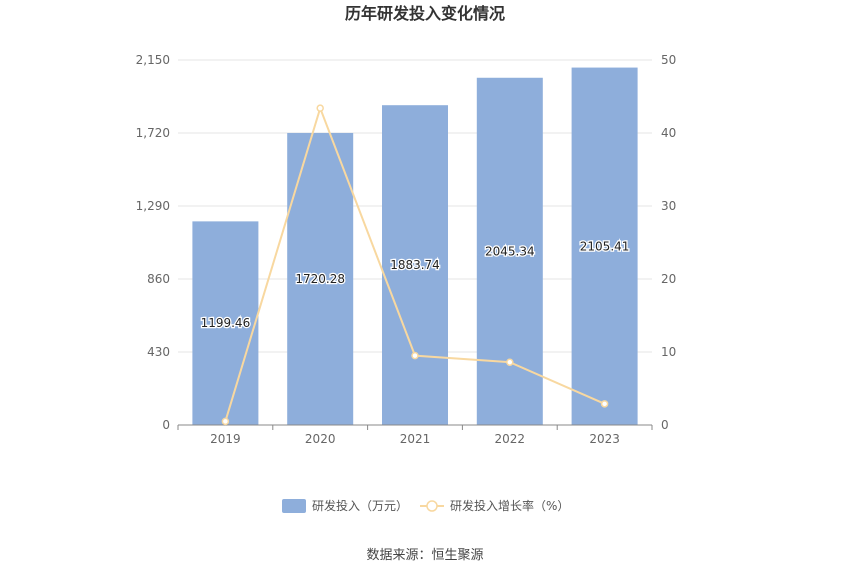 The image size is (850, 575). Describe the element at coordinates (668, 133) in the screenshot. I see `right-tick-label: 40` at that location.